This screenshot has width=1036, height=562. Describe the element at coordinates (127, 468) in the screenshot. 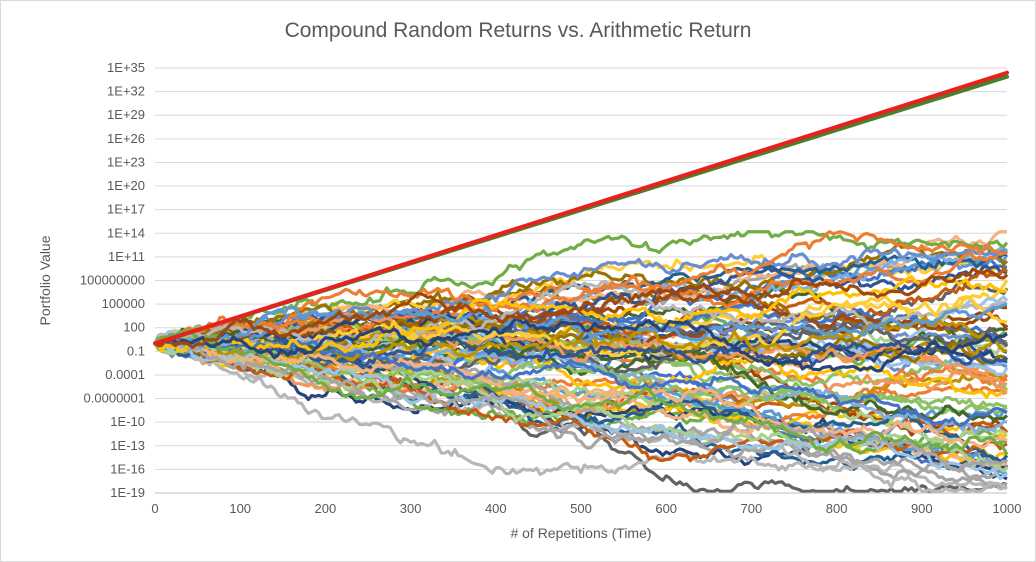

I see `y-tick-label: 1E-16` at that location.